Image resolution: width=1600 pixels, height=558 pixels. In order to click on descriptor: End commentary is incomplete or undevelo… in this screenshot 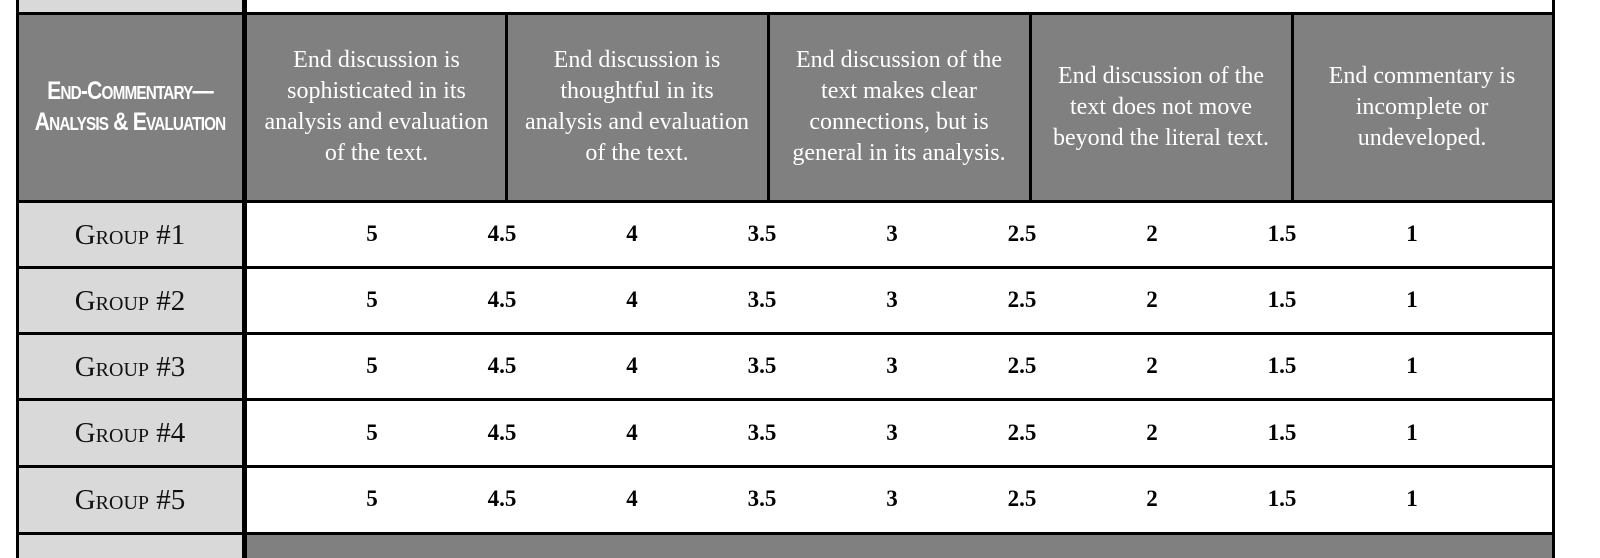, I will do `click(1422, 106)`.